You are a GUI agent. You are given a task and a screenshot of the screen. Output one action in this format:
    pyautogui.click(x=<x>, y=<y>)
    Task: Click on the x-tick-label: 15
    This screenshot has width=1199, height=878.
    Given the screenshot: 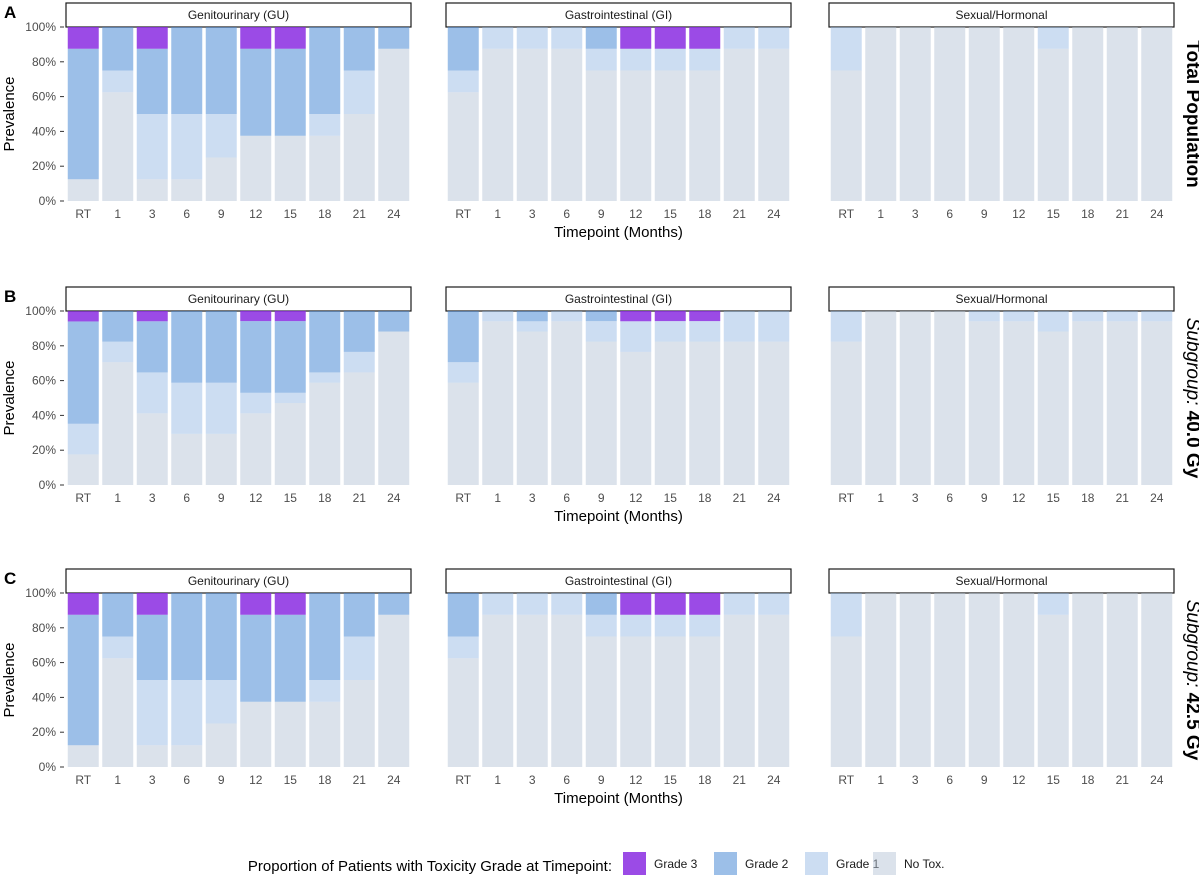 What is the action you would take?
    pyautogui.click(x=671, y=498)
    